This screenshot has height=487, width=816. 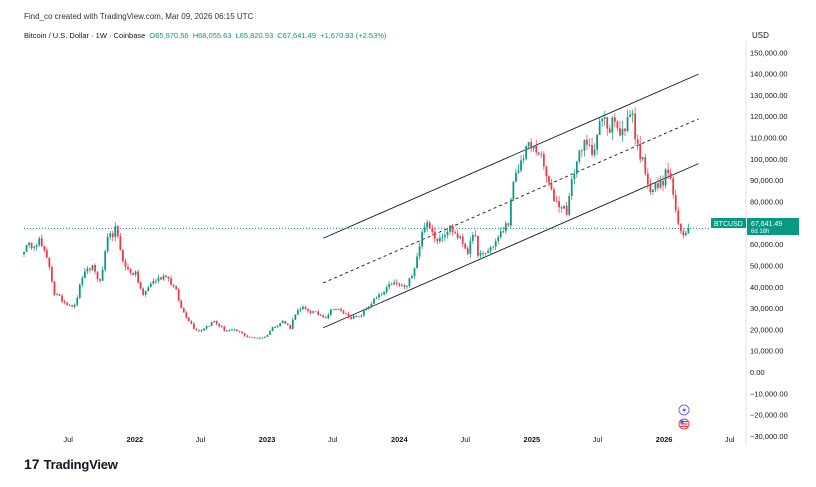 What do you see at coordinates (169, 35) in the screenshot?
I see `legend-open: O65,970.56` at bounding box center [169, 35].